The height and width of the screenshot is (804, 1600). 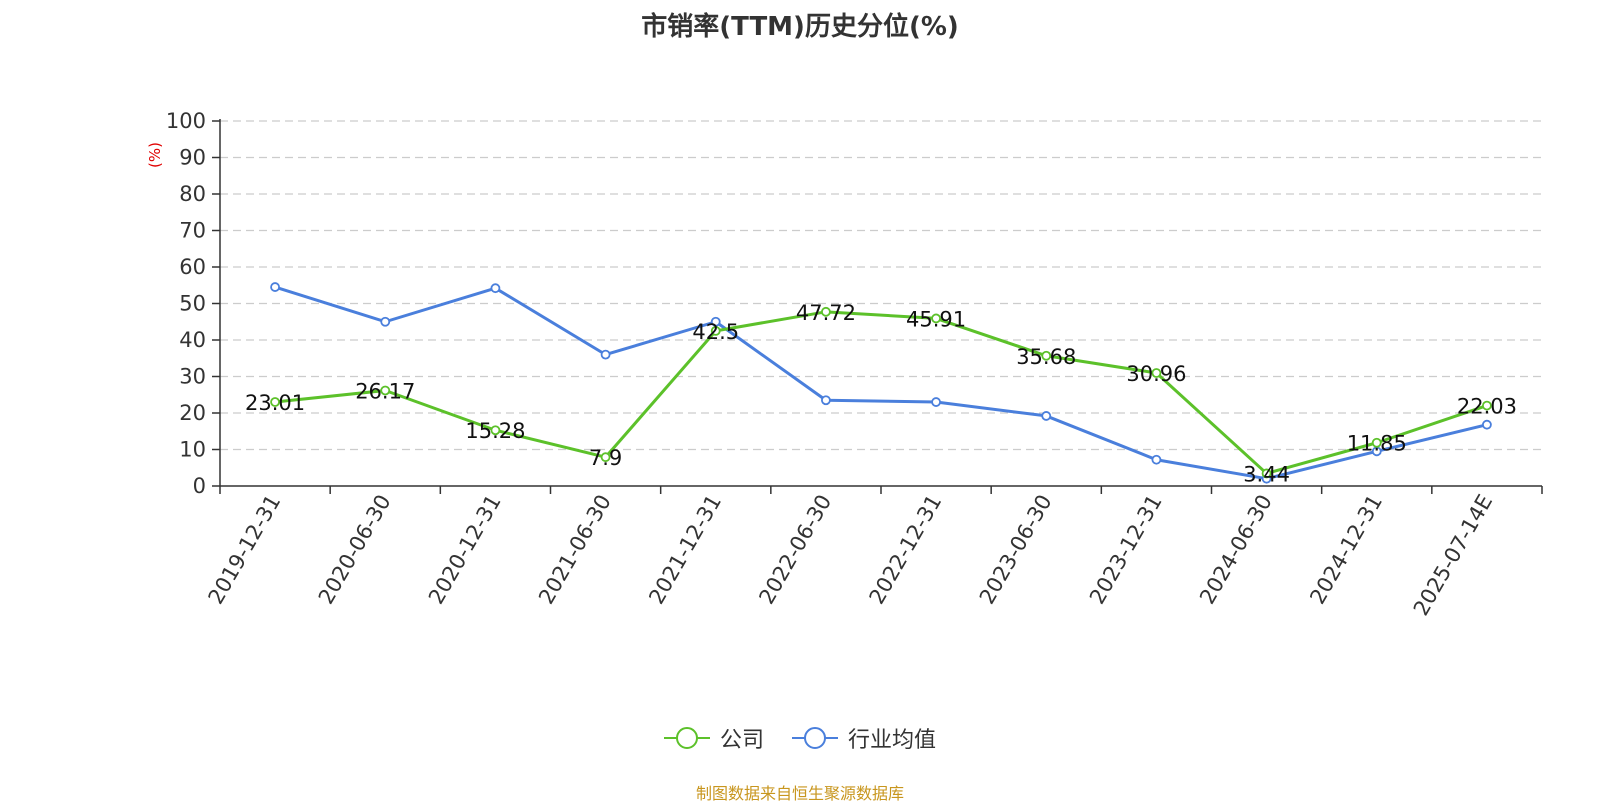 I want to click on x-tick-label: 2020-06-30, so click(x=355, y=550).